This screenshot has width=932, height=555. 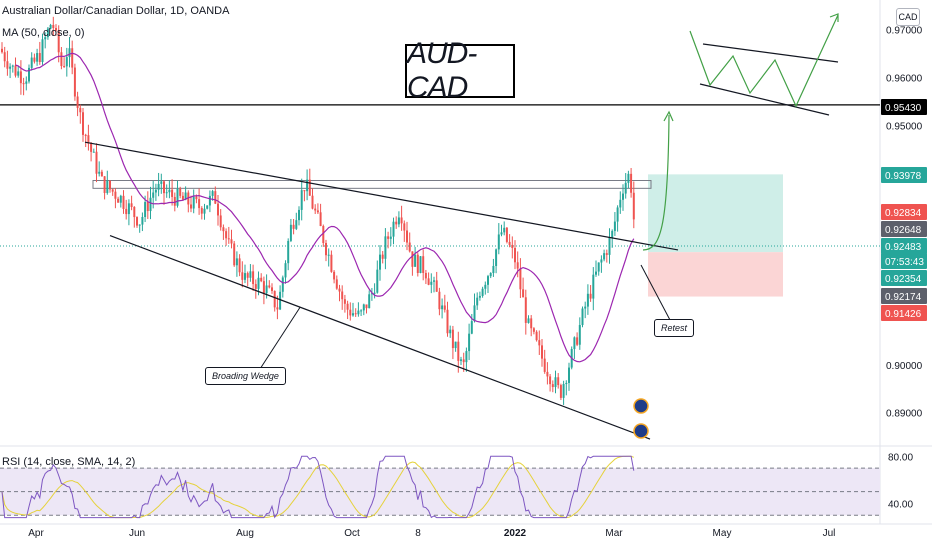 What do you see at coordinates (904, 126) in the screenshot?
I see `price-tick-label: 0.95000` at bounding box center [904, 126].